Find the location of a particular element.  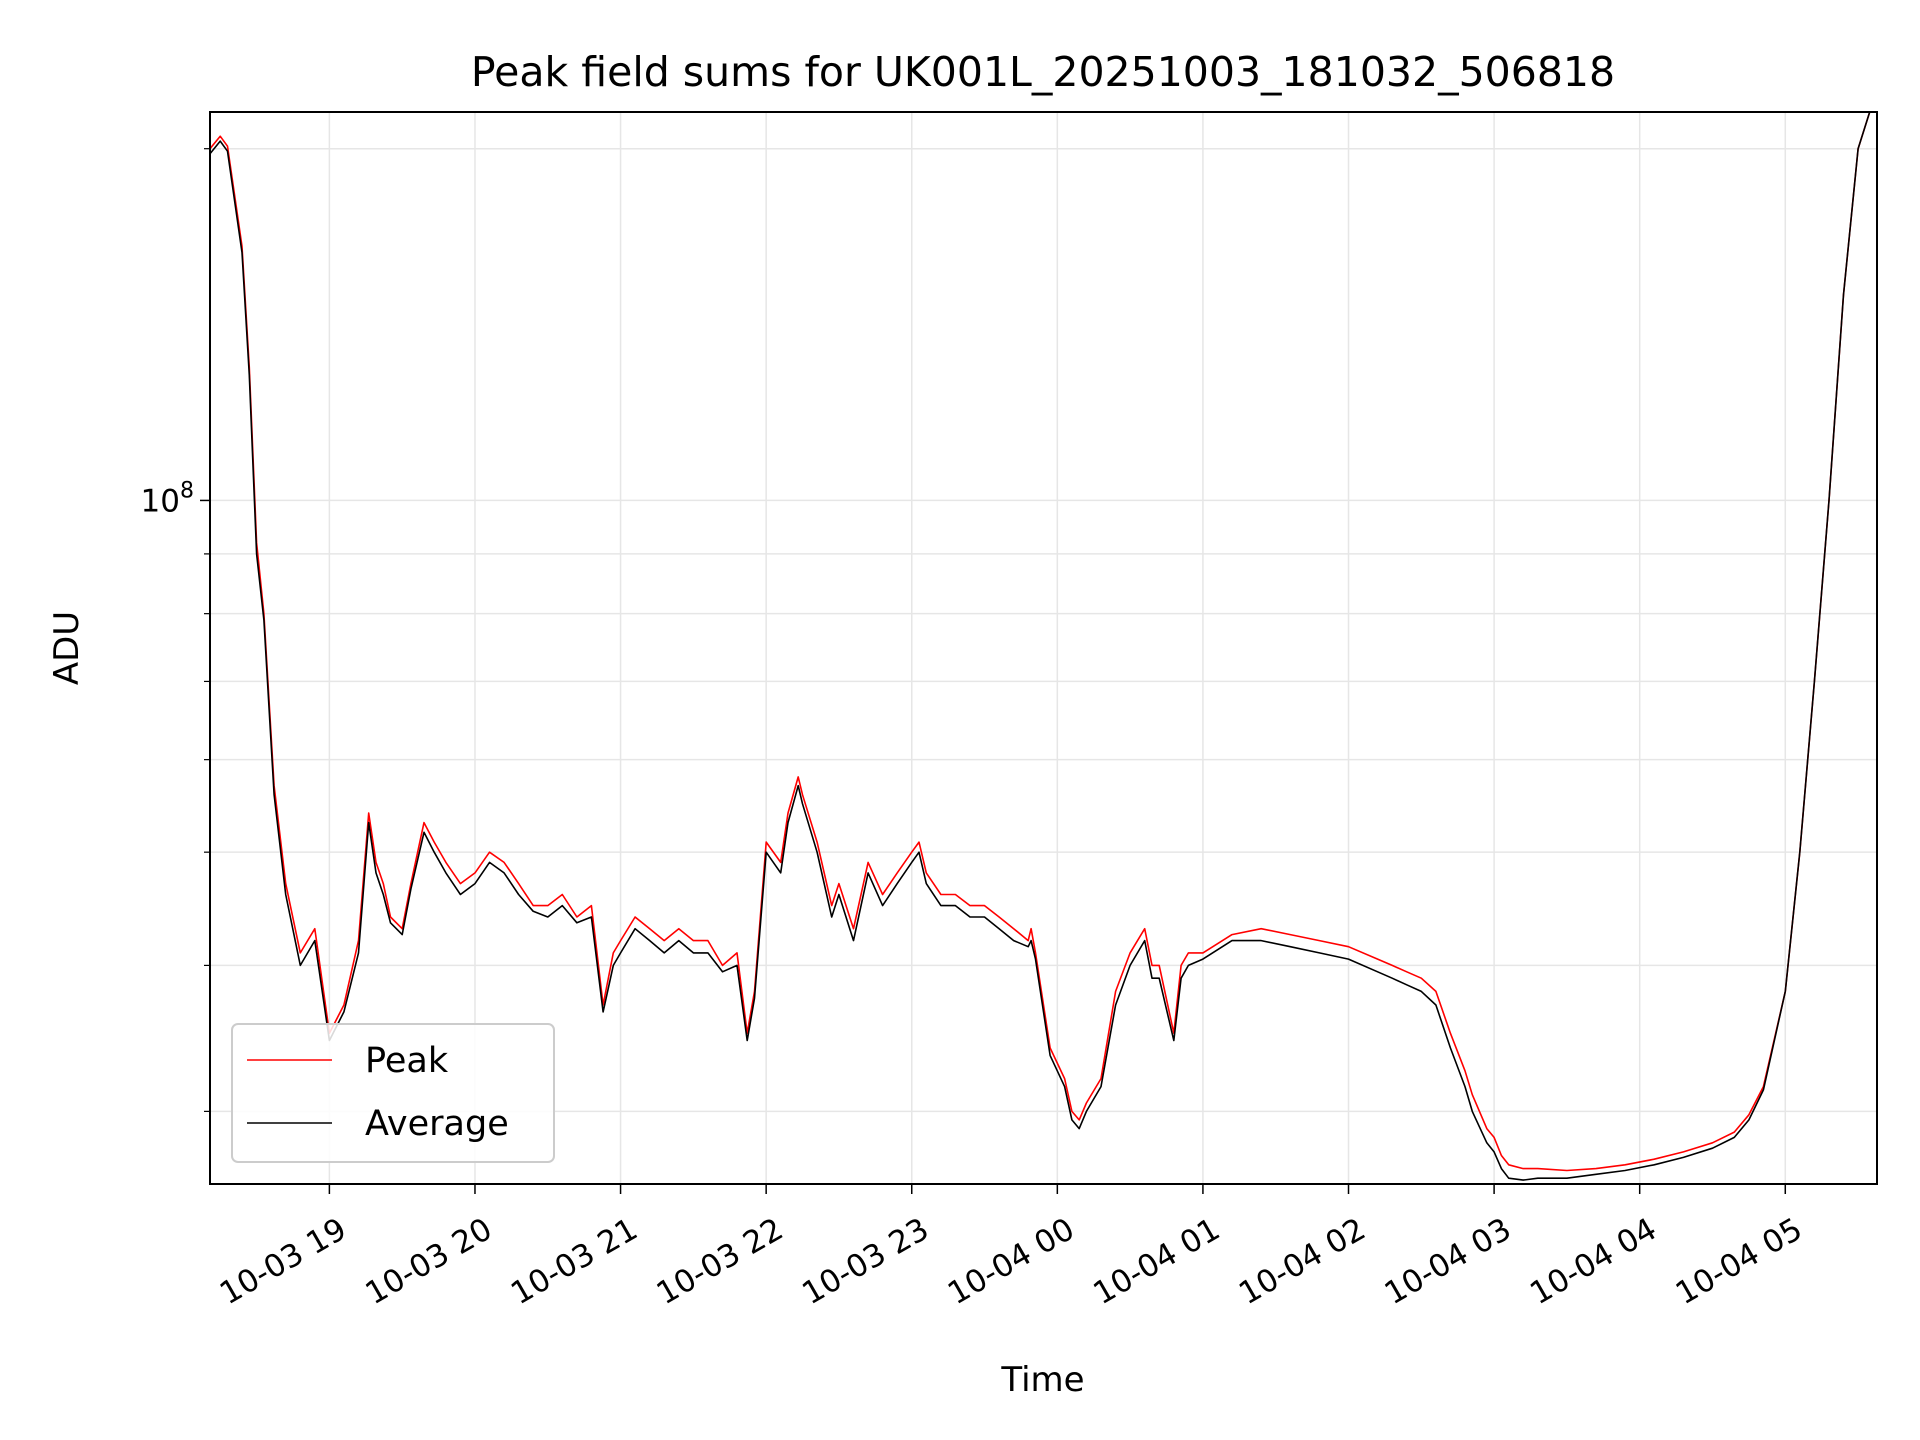

x-axis-label: Time is located at coordinates (1042, 1380).